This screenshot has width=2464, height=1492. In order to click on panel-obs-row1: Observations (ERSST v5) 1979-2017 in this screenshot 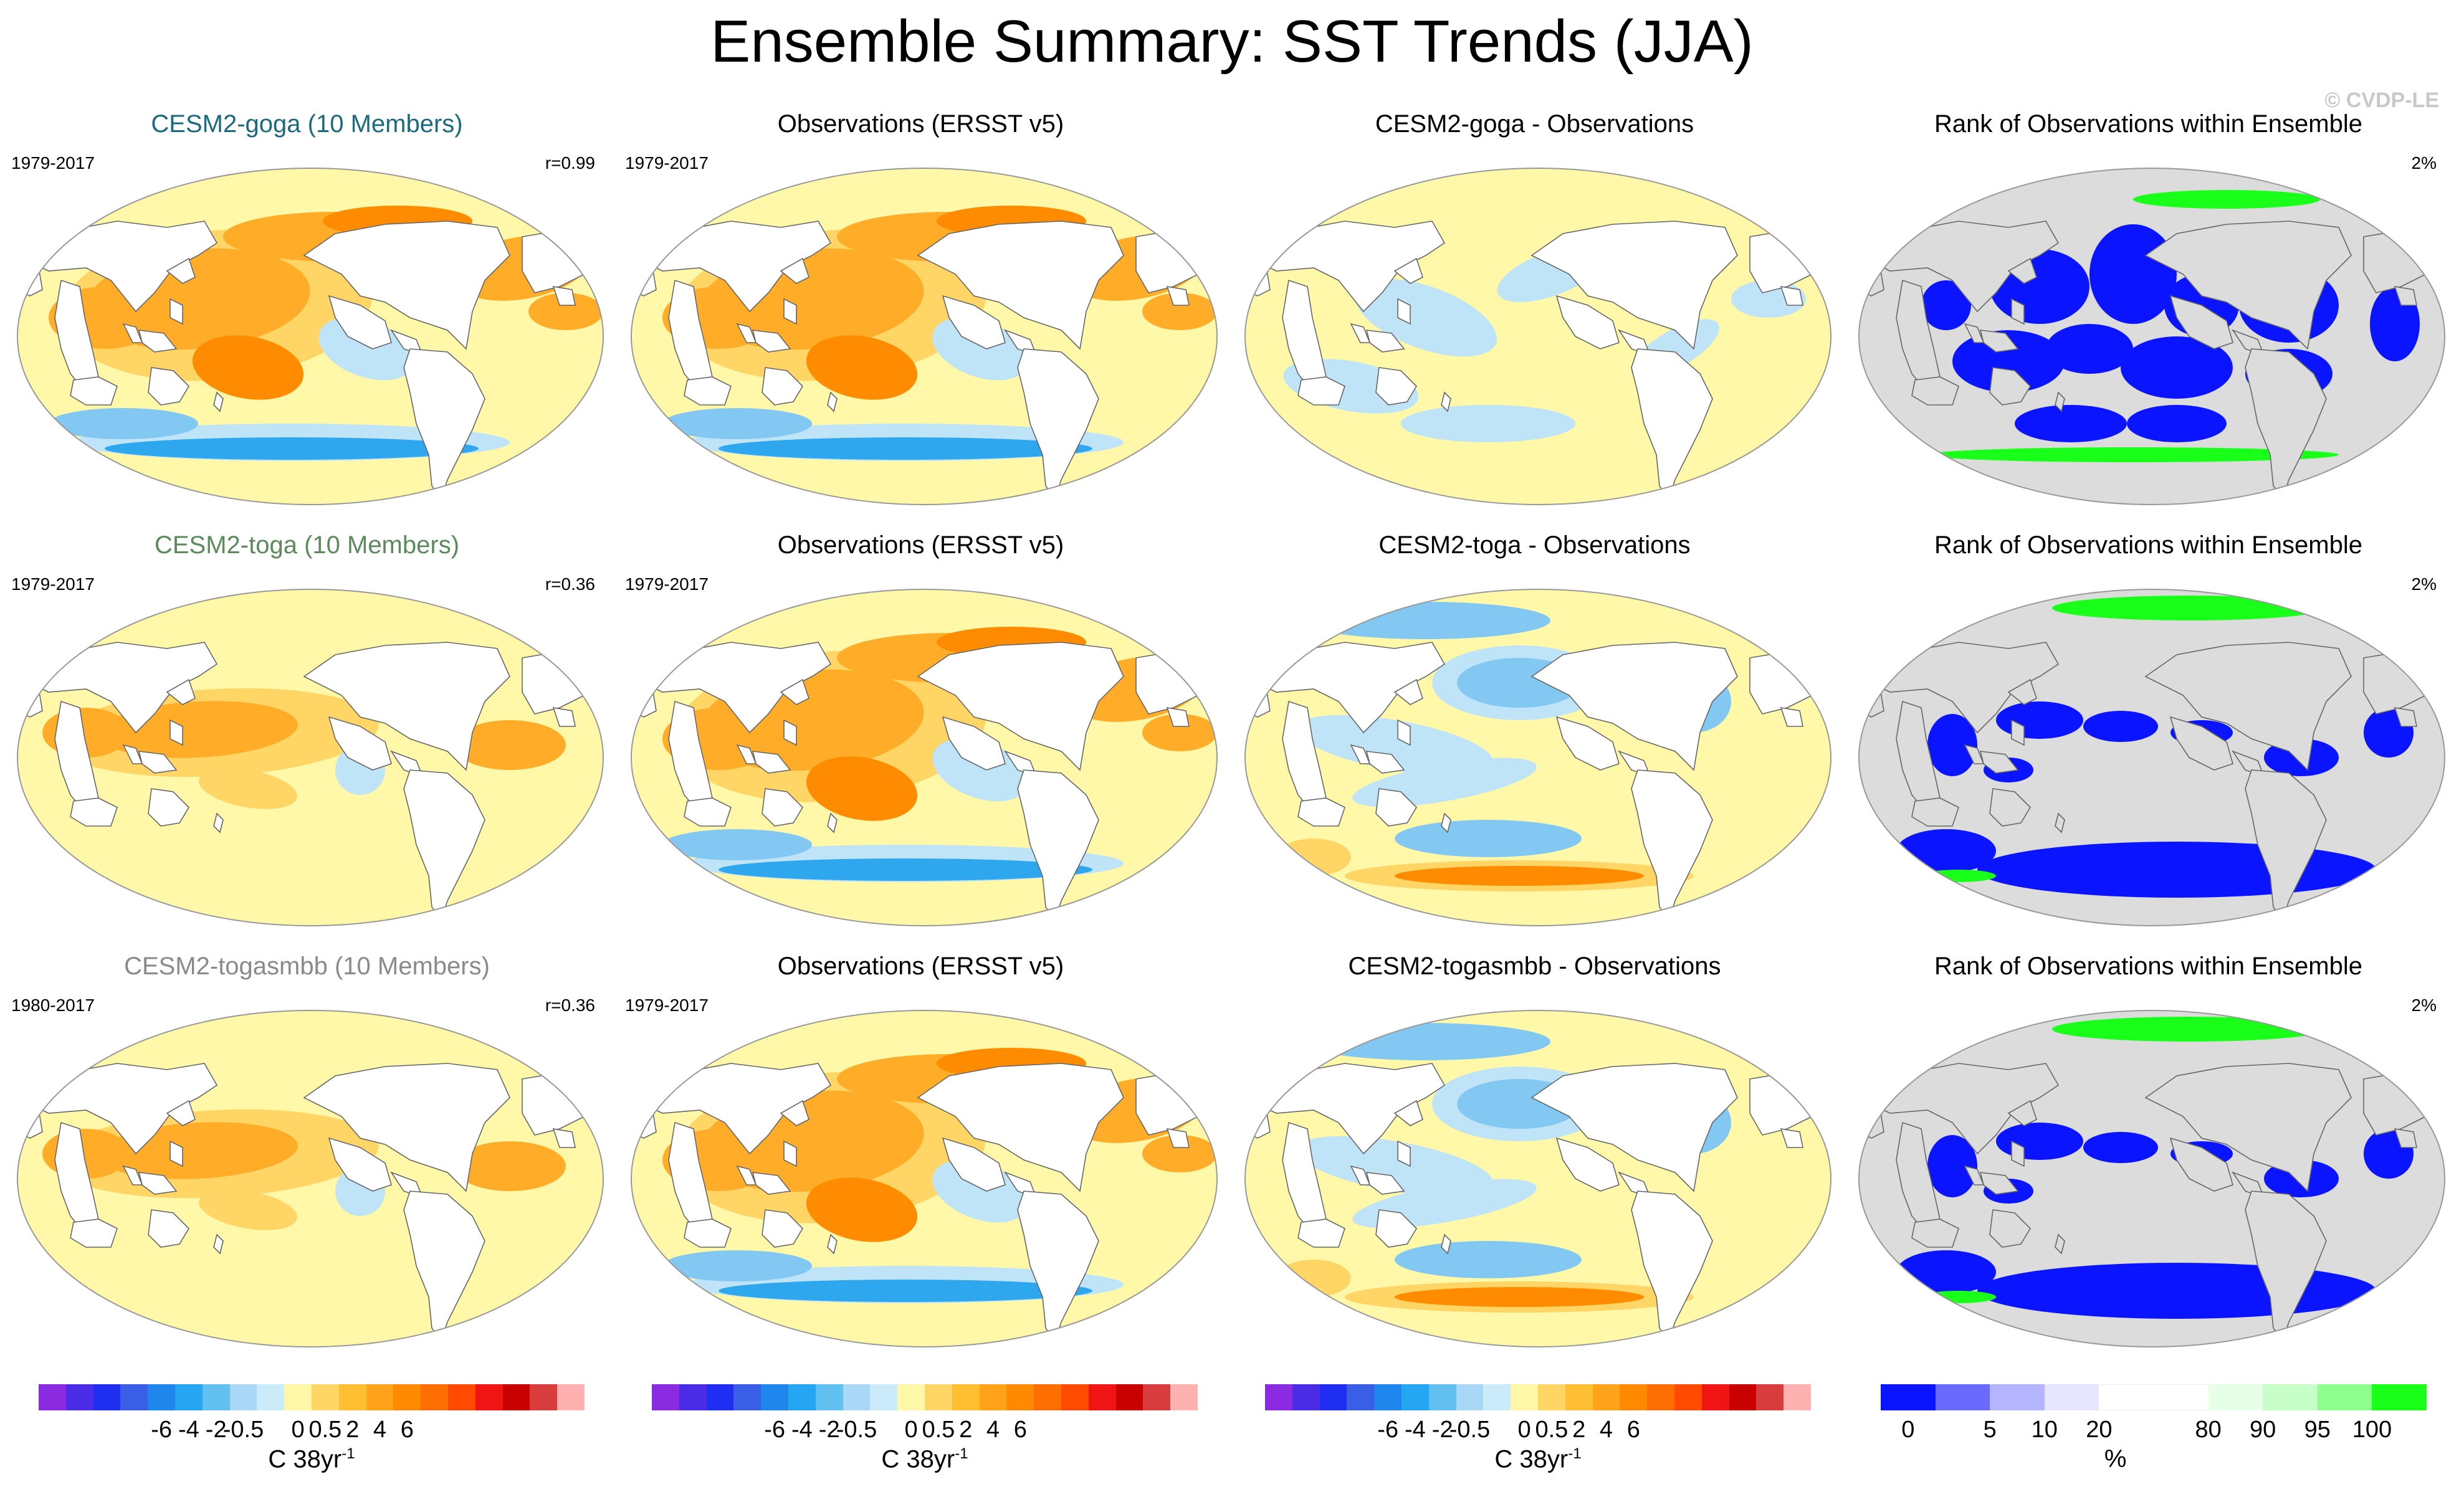, I will do `click(921, 316)`.